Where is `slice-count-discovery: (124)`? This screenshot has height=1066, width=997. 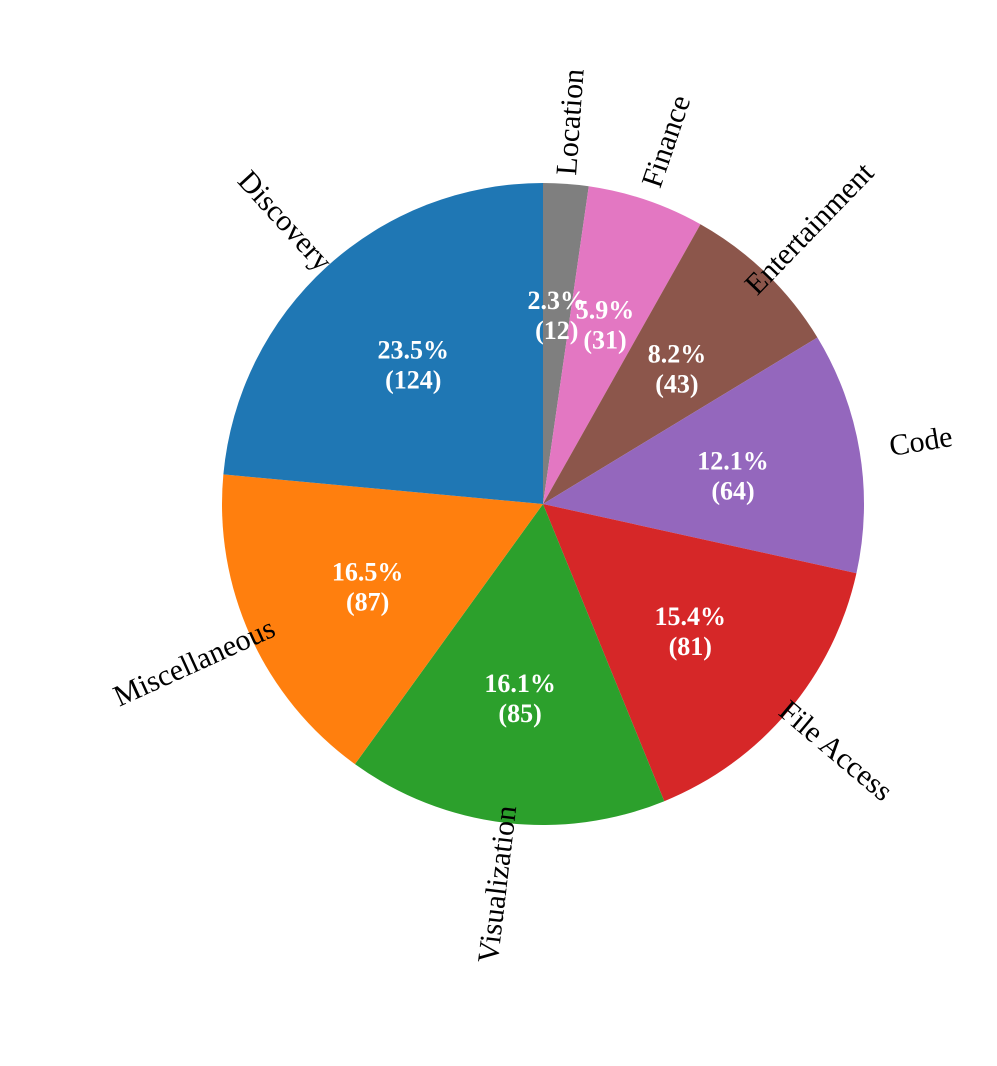 slice-count-discovery: (124) is located at coordinates (413, 380).